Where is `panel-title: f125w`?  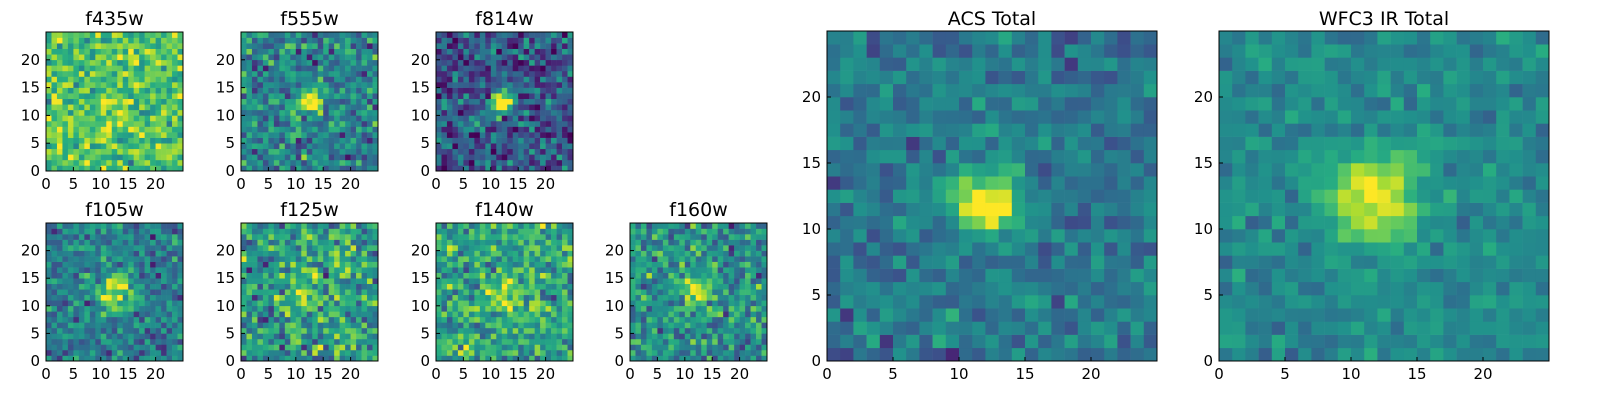 panel-title: f125w is located at coordinates (309, 210).